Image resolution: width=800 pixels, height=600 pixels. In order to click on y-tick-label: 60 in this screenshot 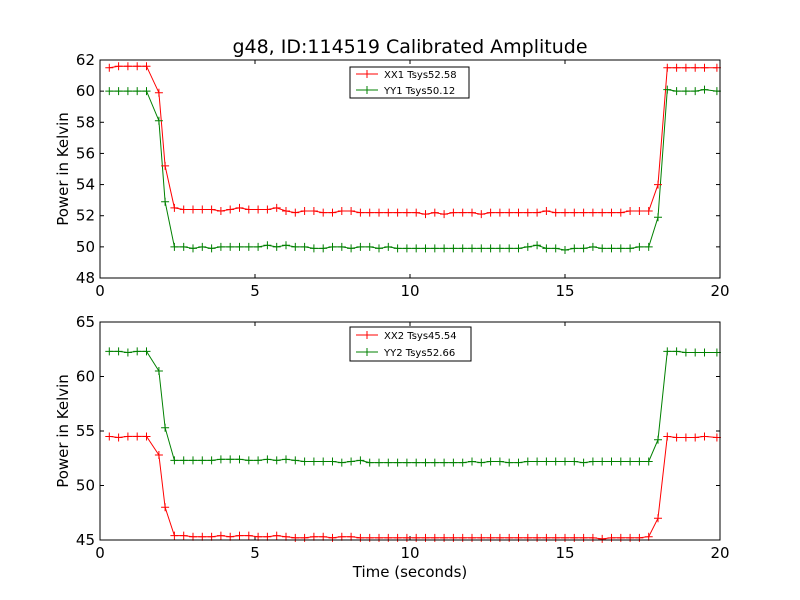, I will do `click(85, 377)`.